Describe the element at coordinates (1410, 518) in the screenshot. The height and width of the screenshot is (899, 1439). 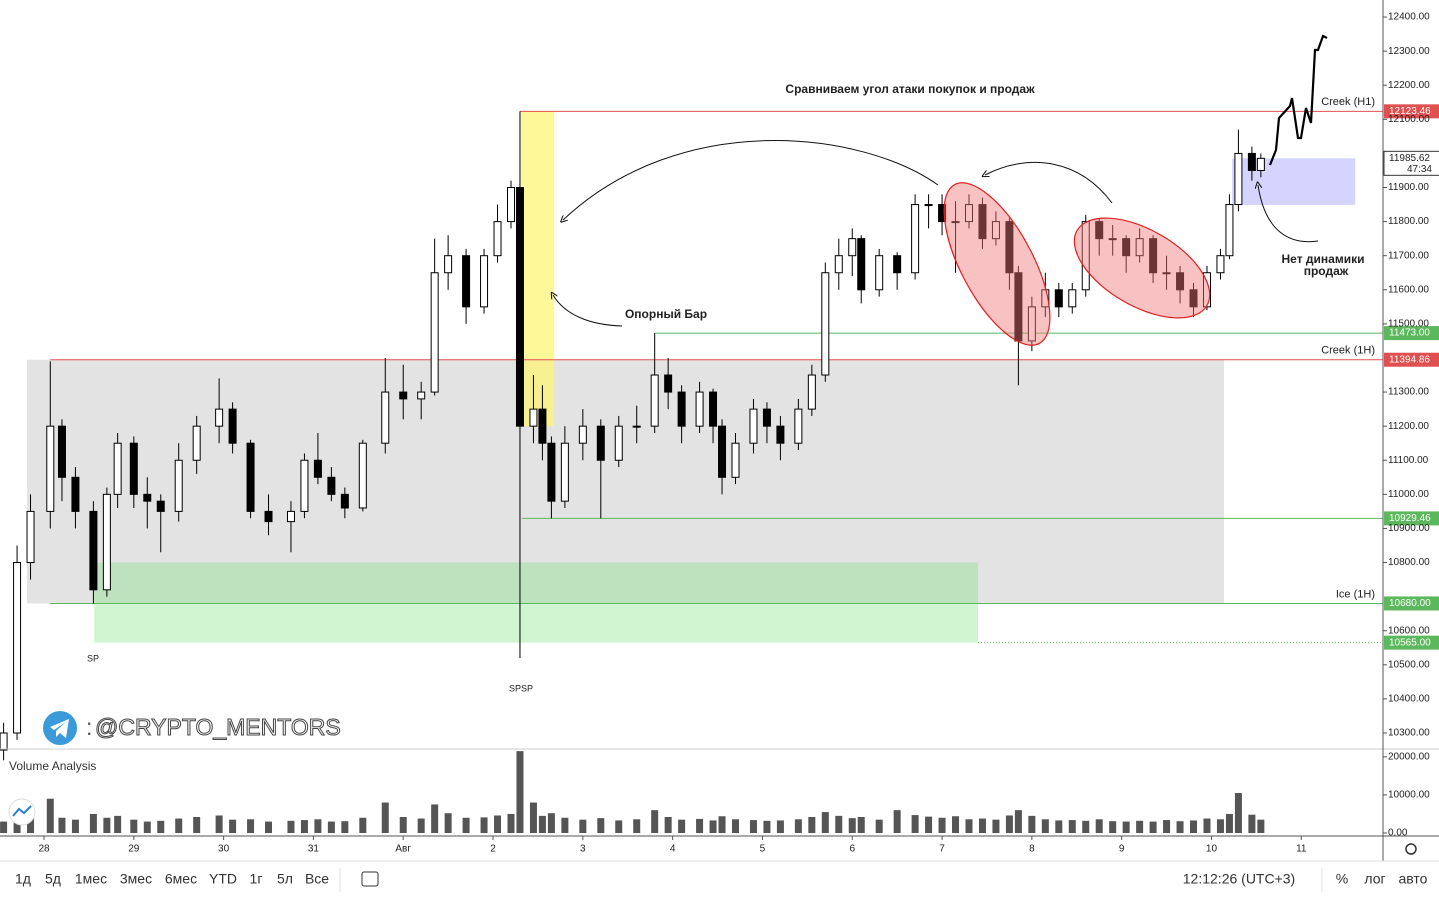
I see `level-price-label: 10929.46` at that location.